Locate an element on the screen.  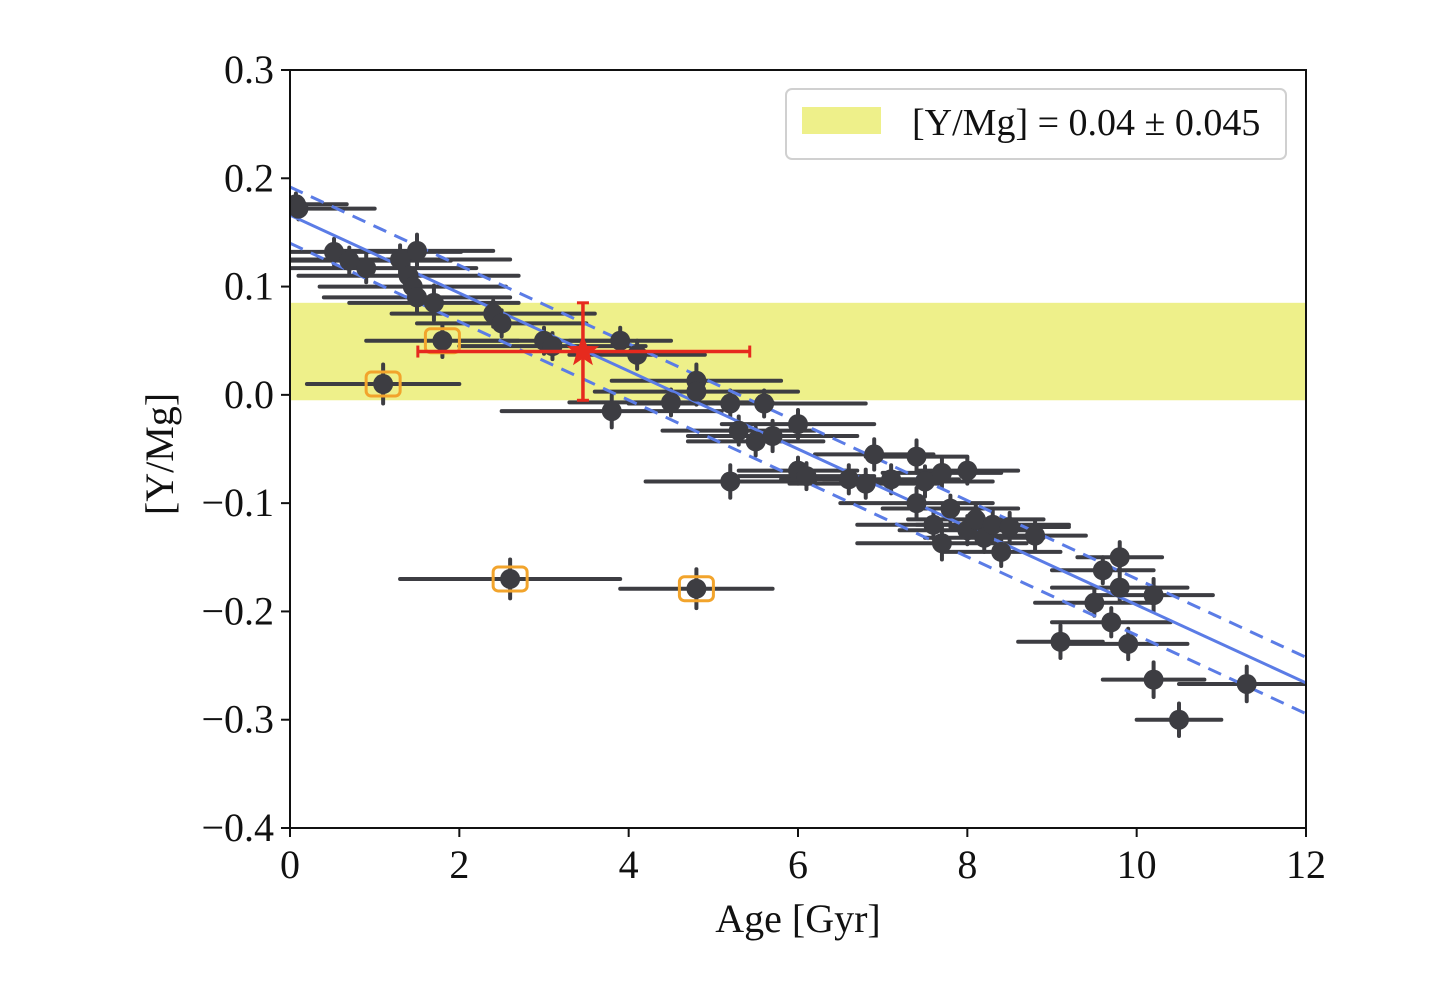
x-tick-label: 10 is located at coordinates (1137, 864).